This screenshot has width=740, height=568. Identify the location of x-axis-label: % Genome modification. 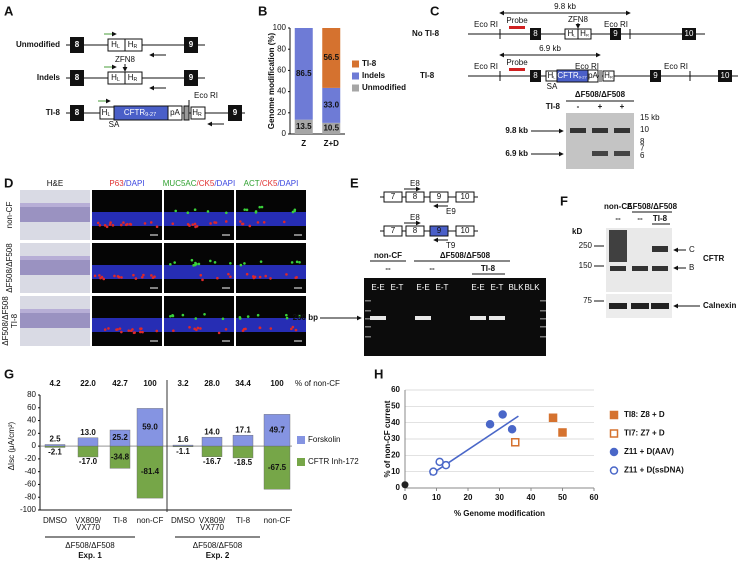
(499, 513).